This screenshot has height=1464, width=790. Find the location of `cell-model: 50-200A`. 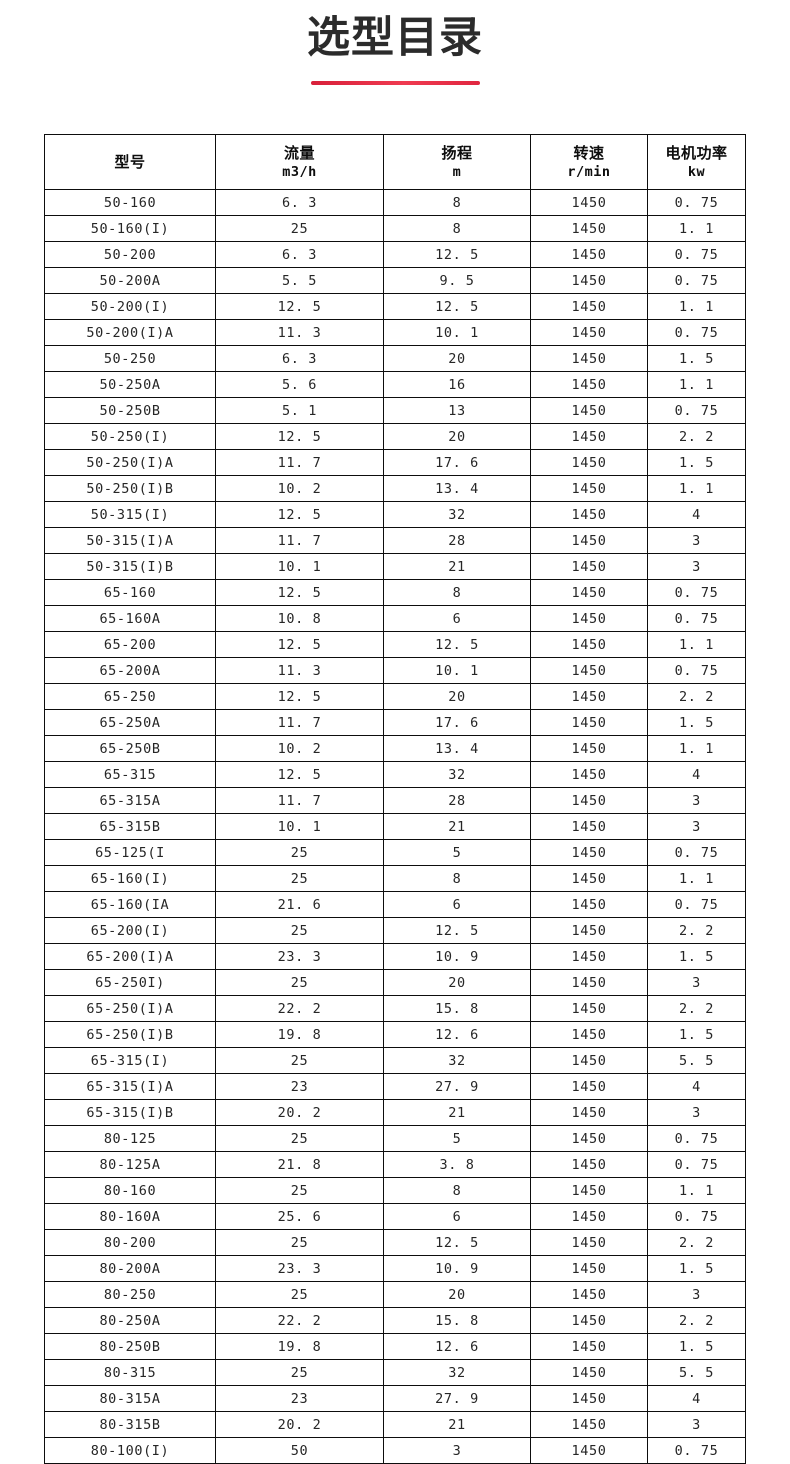

cell-model: 50-200A is located at coordinates (130, 280).